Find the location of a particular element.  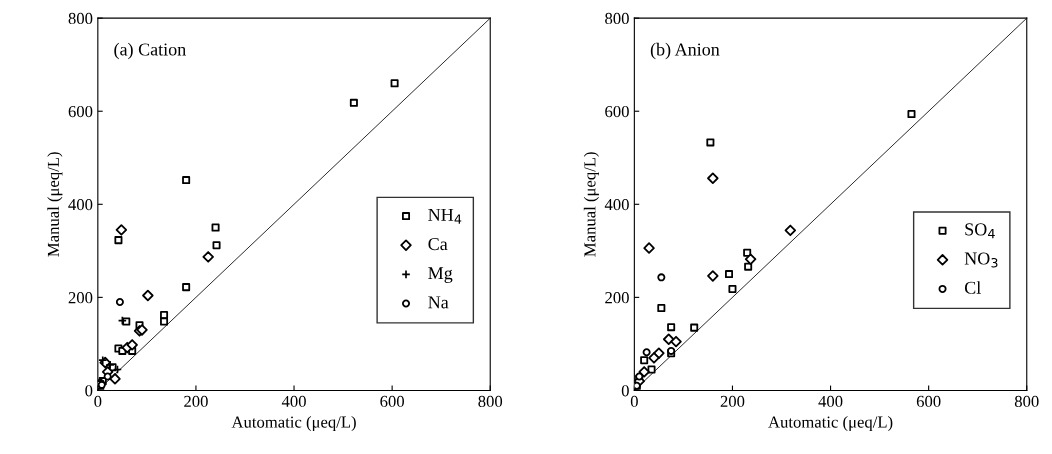

legend-label: Na is located at coordinates (438, 302).